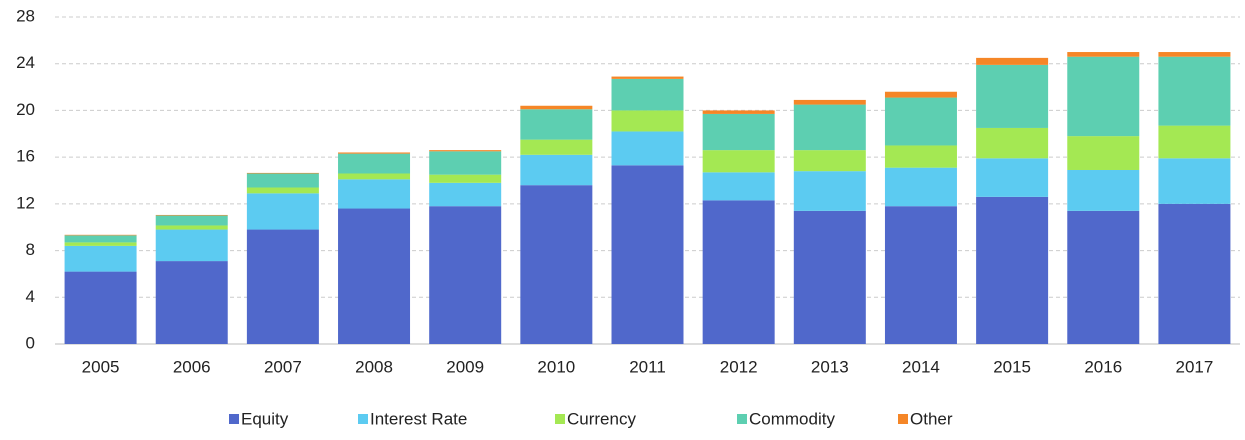 Image resolution: width=1245 pixels, height=440 pixels. Describe the element at coordinates (25, 15) in the screenshot. I see `y-tick-label: 28` at that location.